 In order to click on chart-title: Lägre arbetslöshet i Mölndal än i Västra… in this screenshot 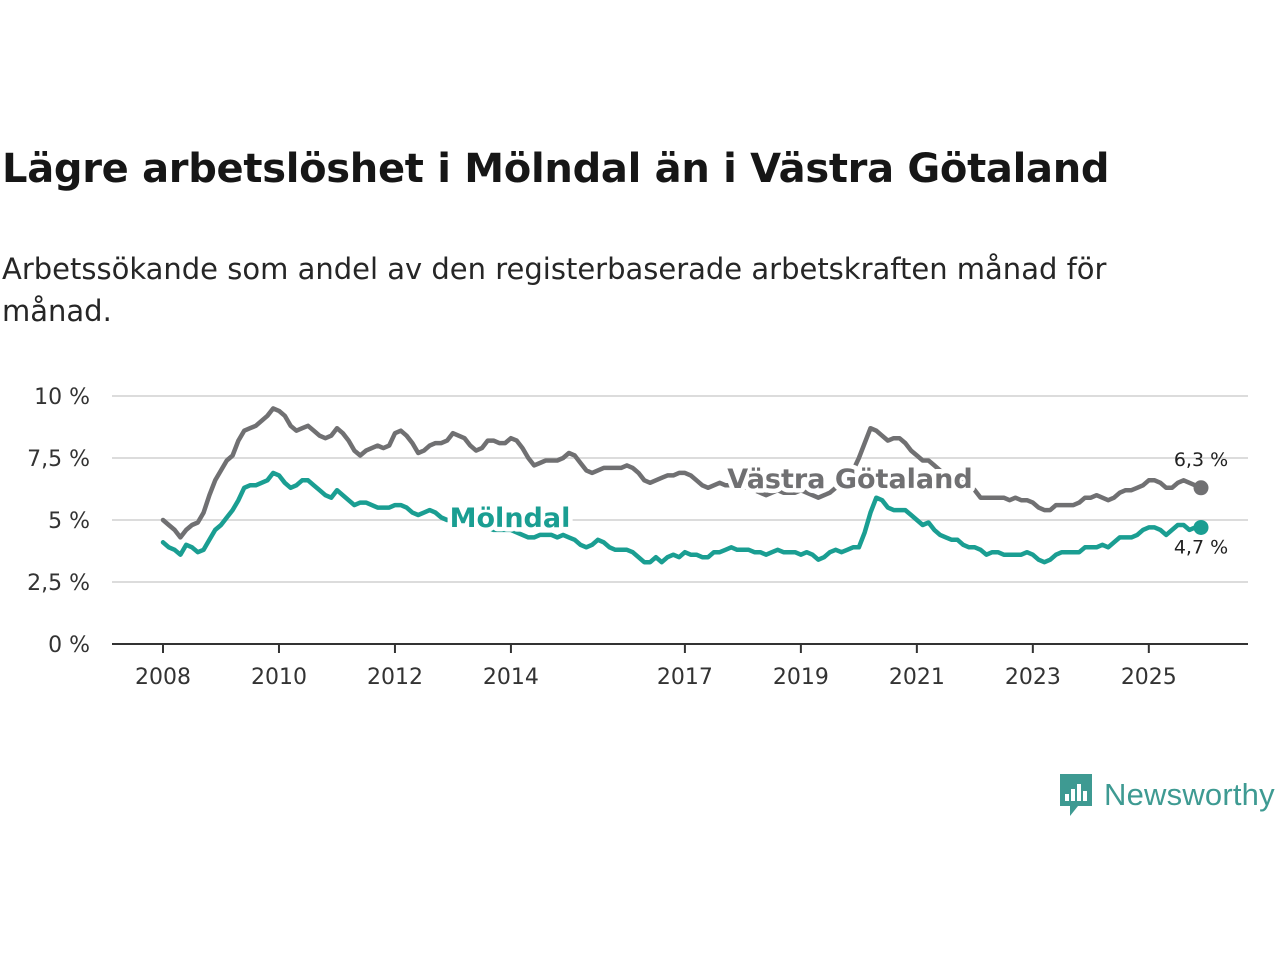, I will do `click(556, 169)`.